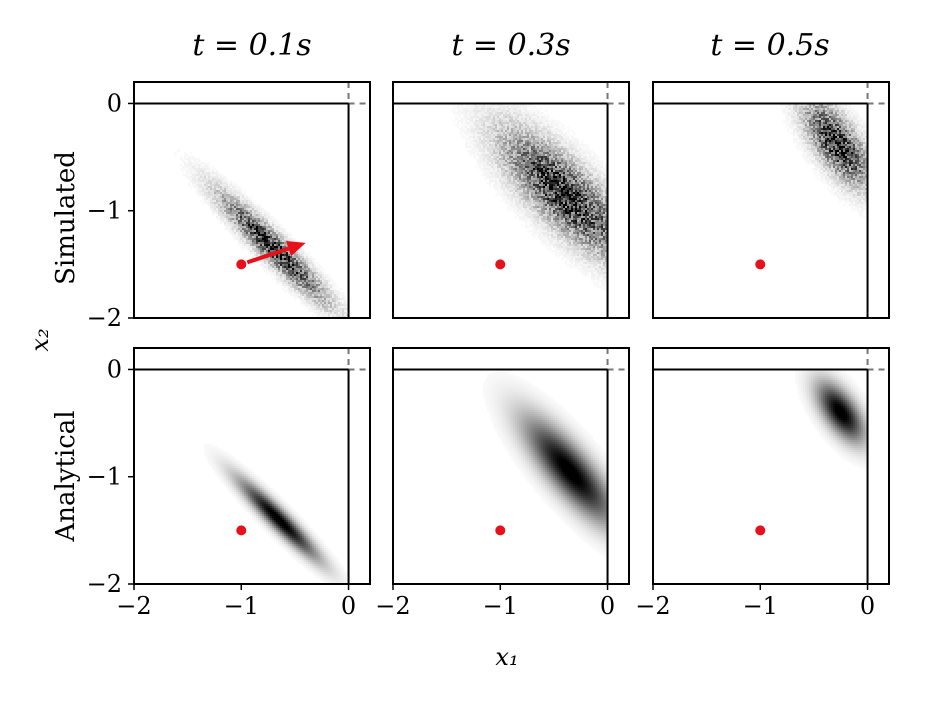 This screenshot has height=705, width=940. What do you see at coordinates (40, 339) in the screenshot?
I see `y-axis-label: x₂` at bounding box center [40, 339].